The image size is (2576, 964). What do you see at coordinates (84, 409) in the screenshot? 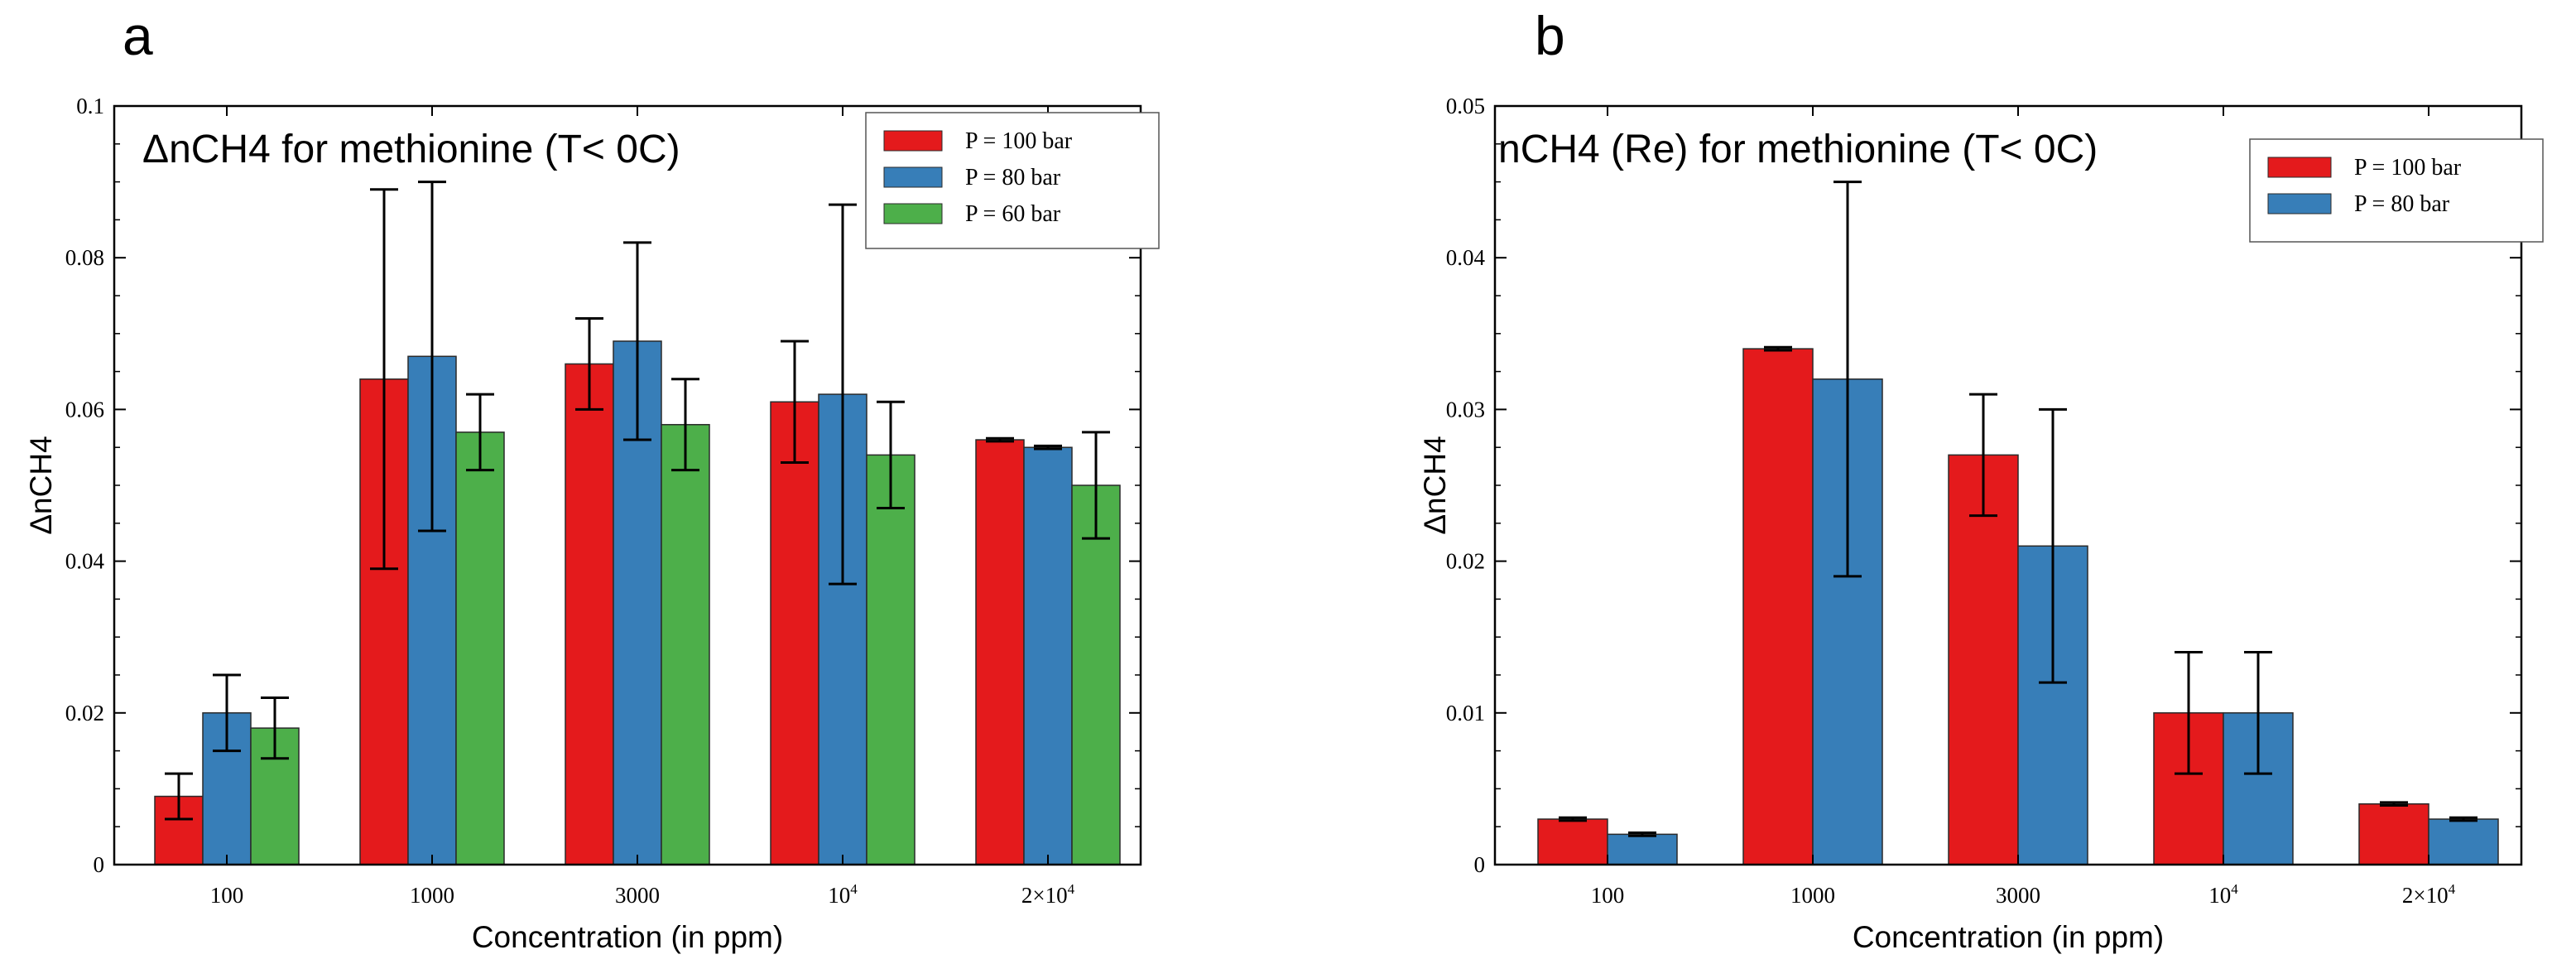
I see `y-tick-label: 0.06` at bounding box center [84, 409].